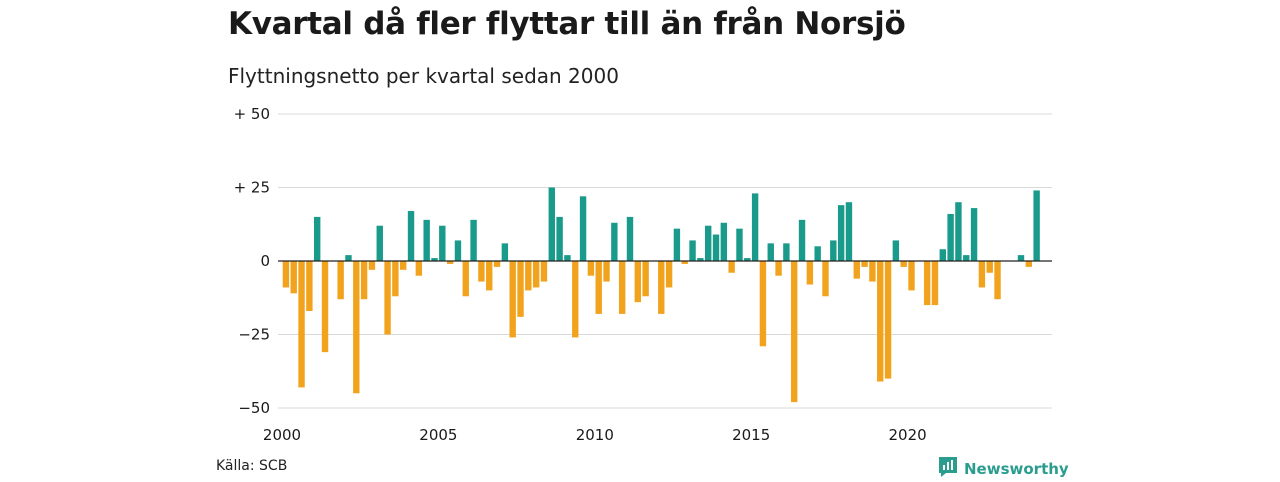 The image size is (1280, 482). I want to click on bar-2015-q1, so click(755, 227).